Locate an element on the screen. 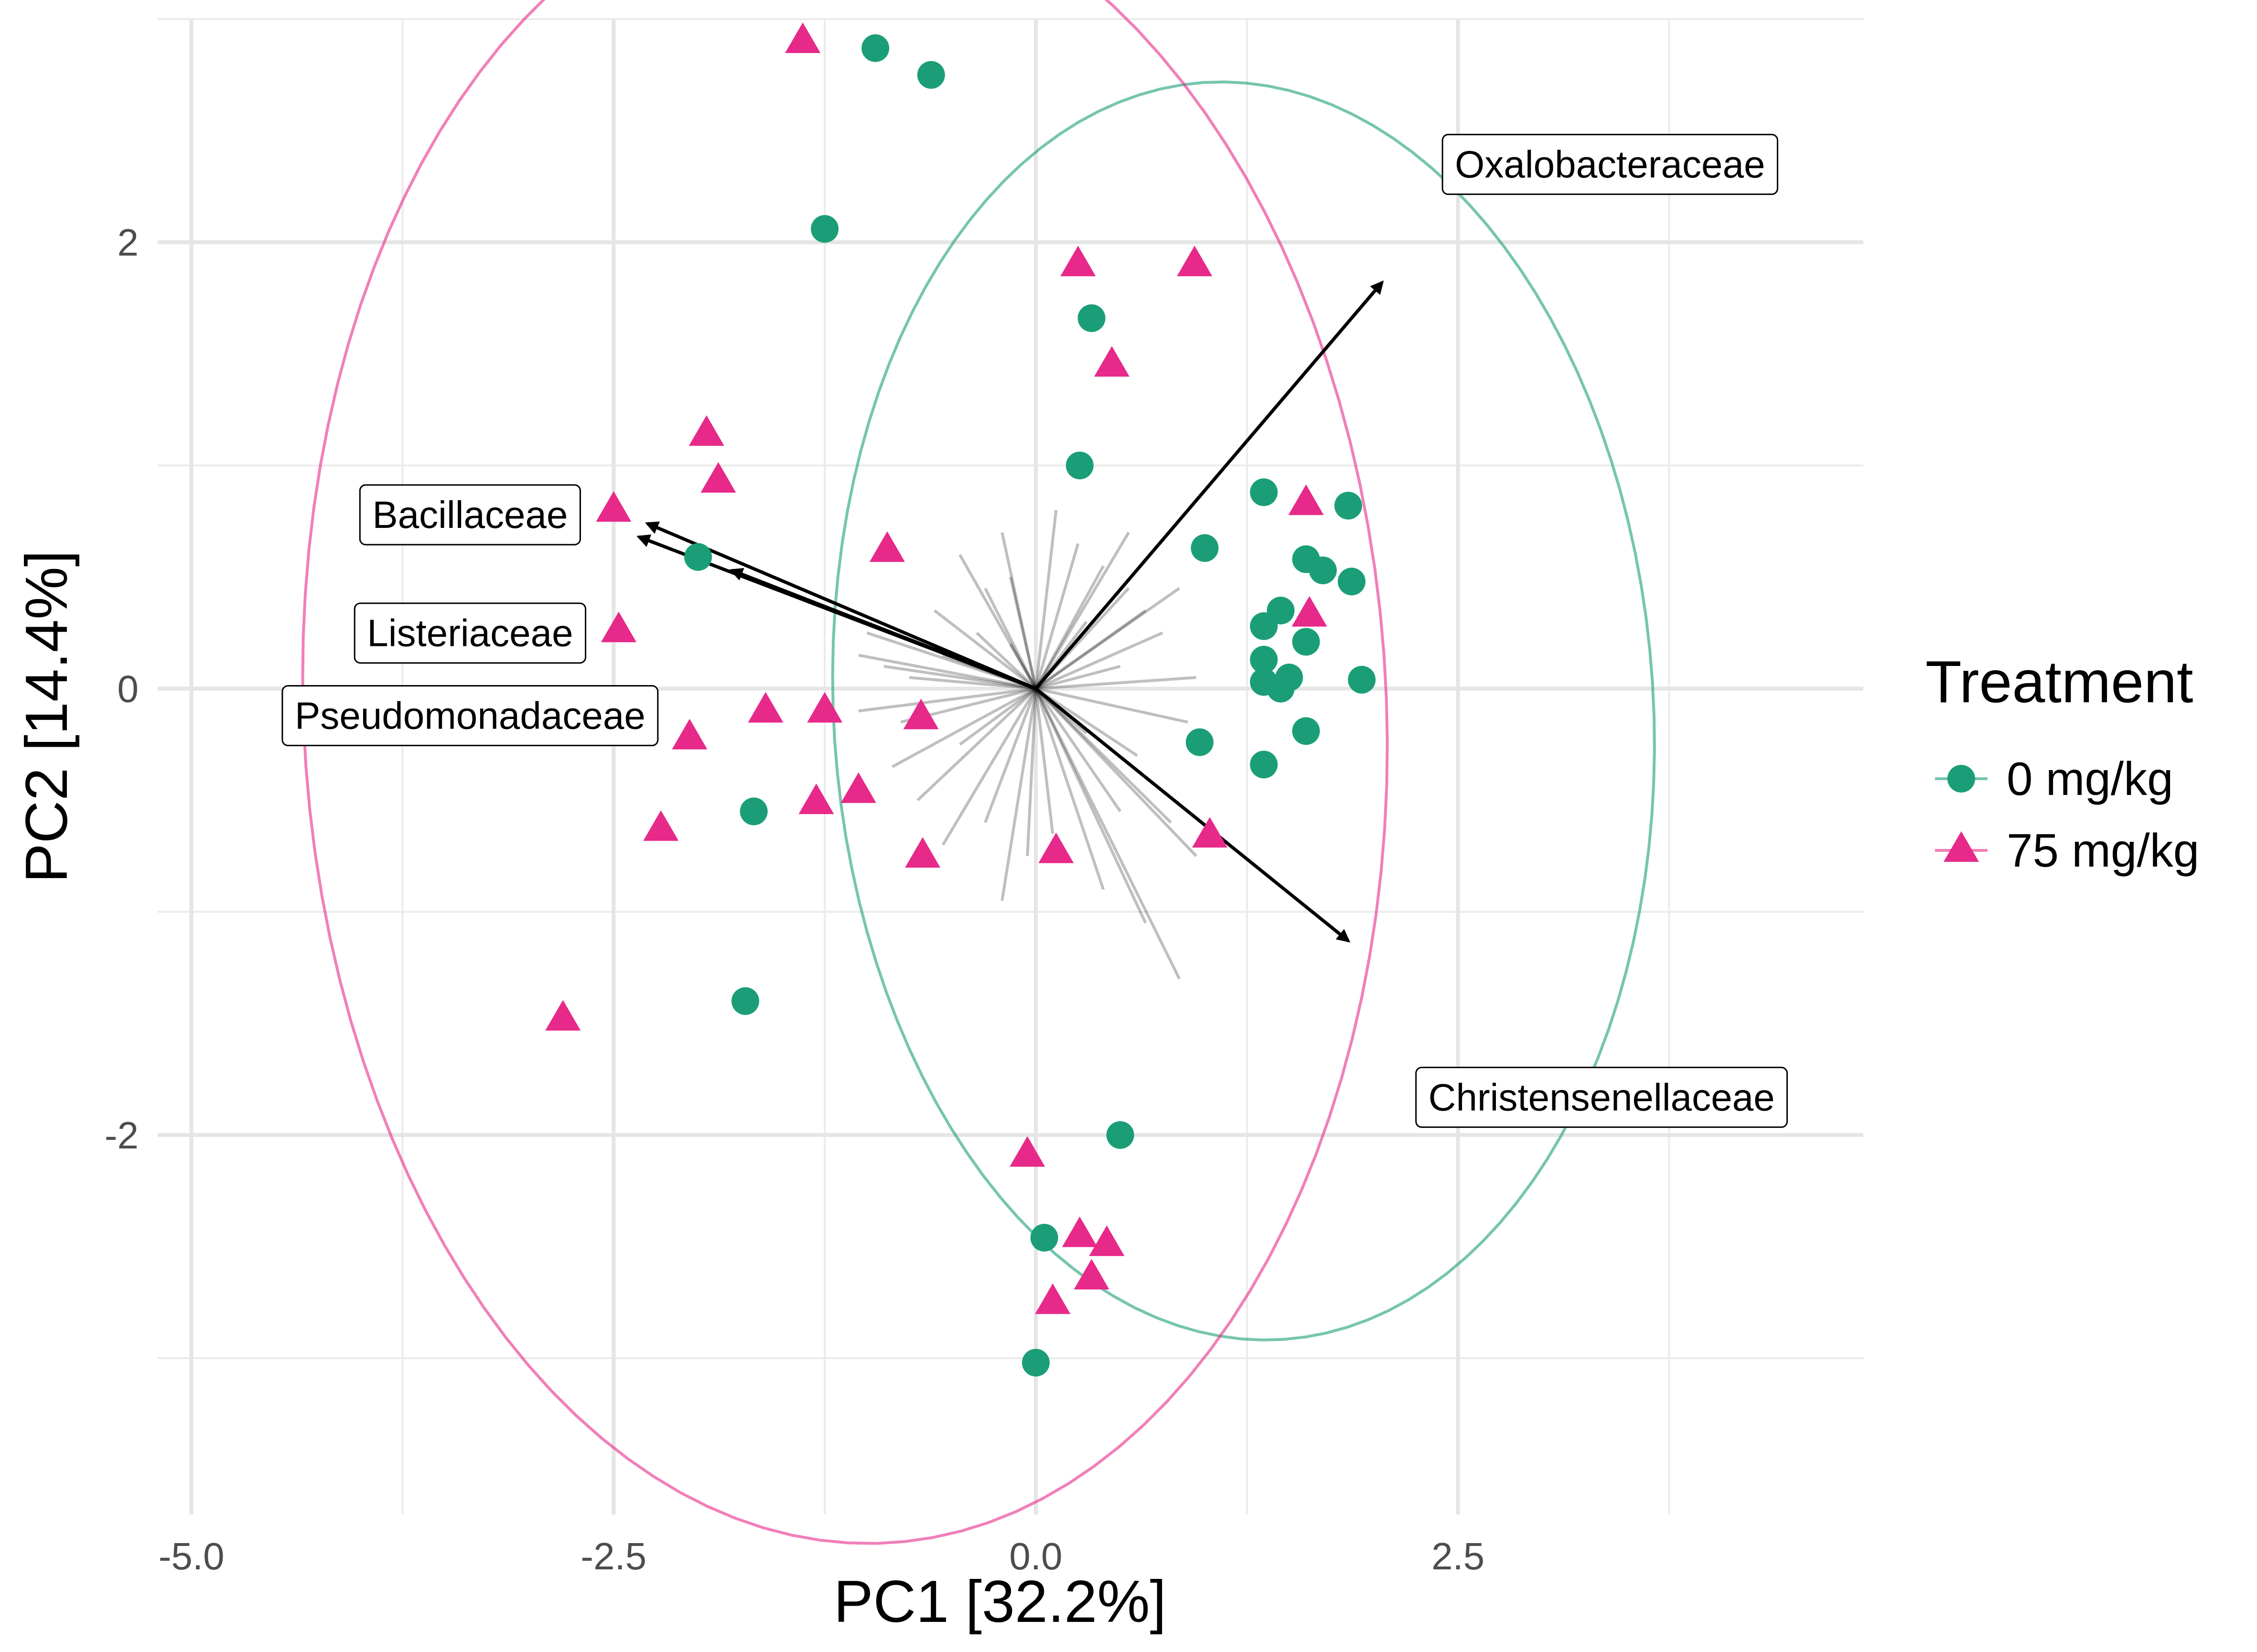  loading-label: Christensenellaceae is located at coordinates (1601, 1097).